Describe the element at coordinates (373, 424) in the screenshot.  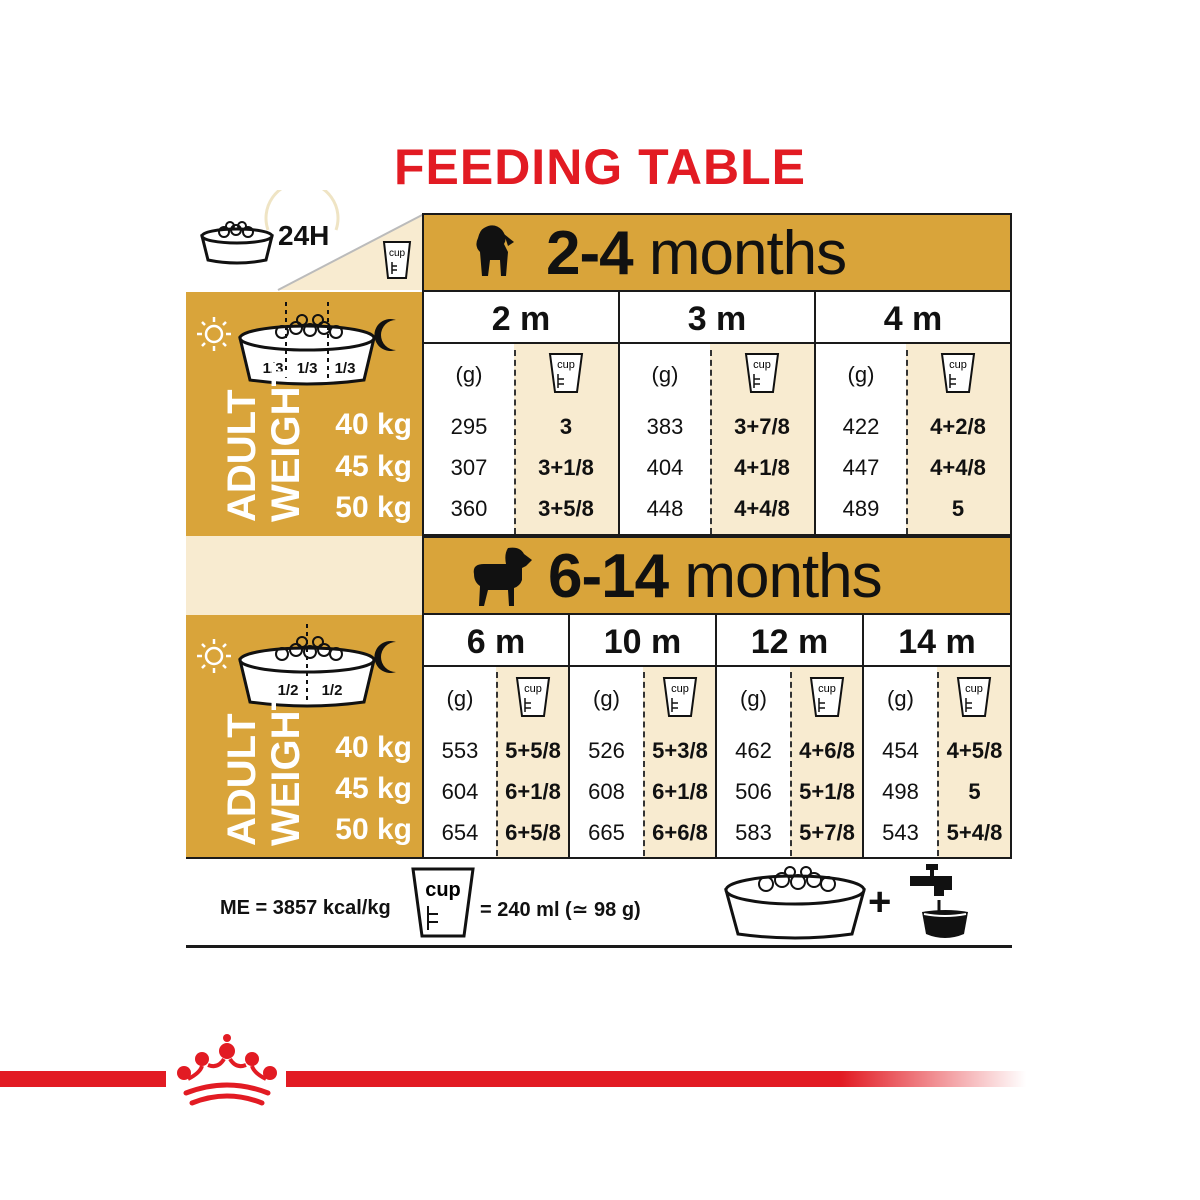
I see `section1-weight-40: 40 kg` at that location.